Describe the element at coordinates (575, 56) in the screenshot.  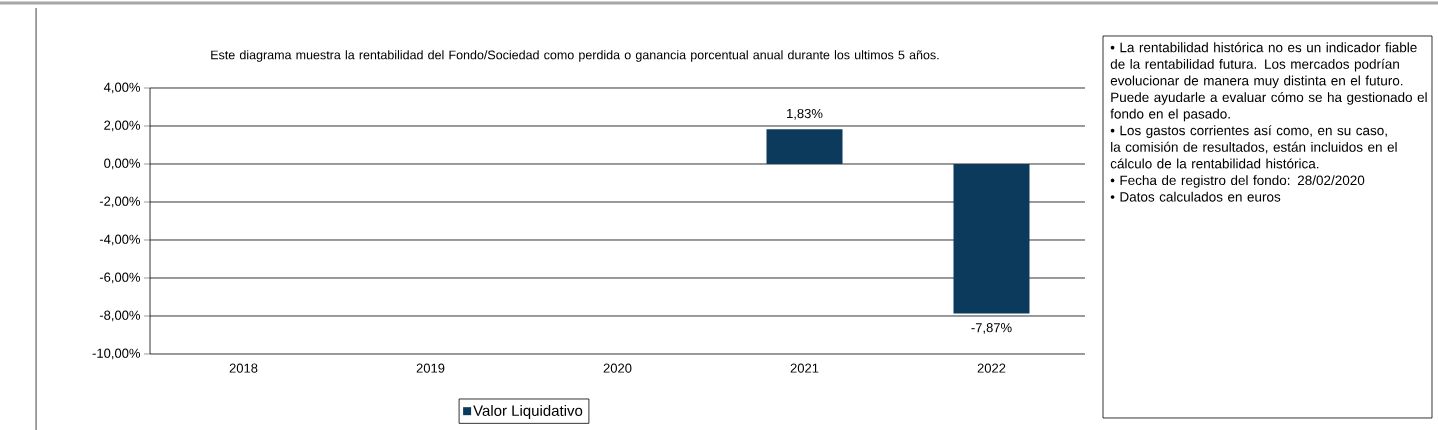
I see `chart-title: Este diagrama muestra la rentabilidad del Fondo/Sociedad como perdida o ganancia porcentual anual durante los ultimos 5 años.` at that location.